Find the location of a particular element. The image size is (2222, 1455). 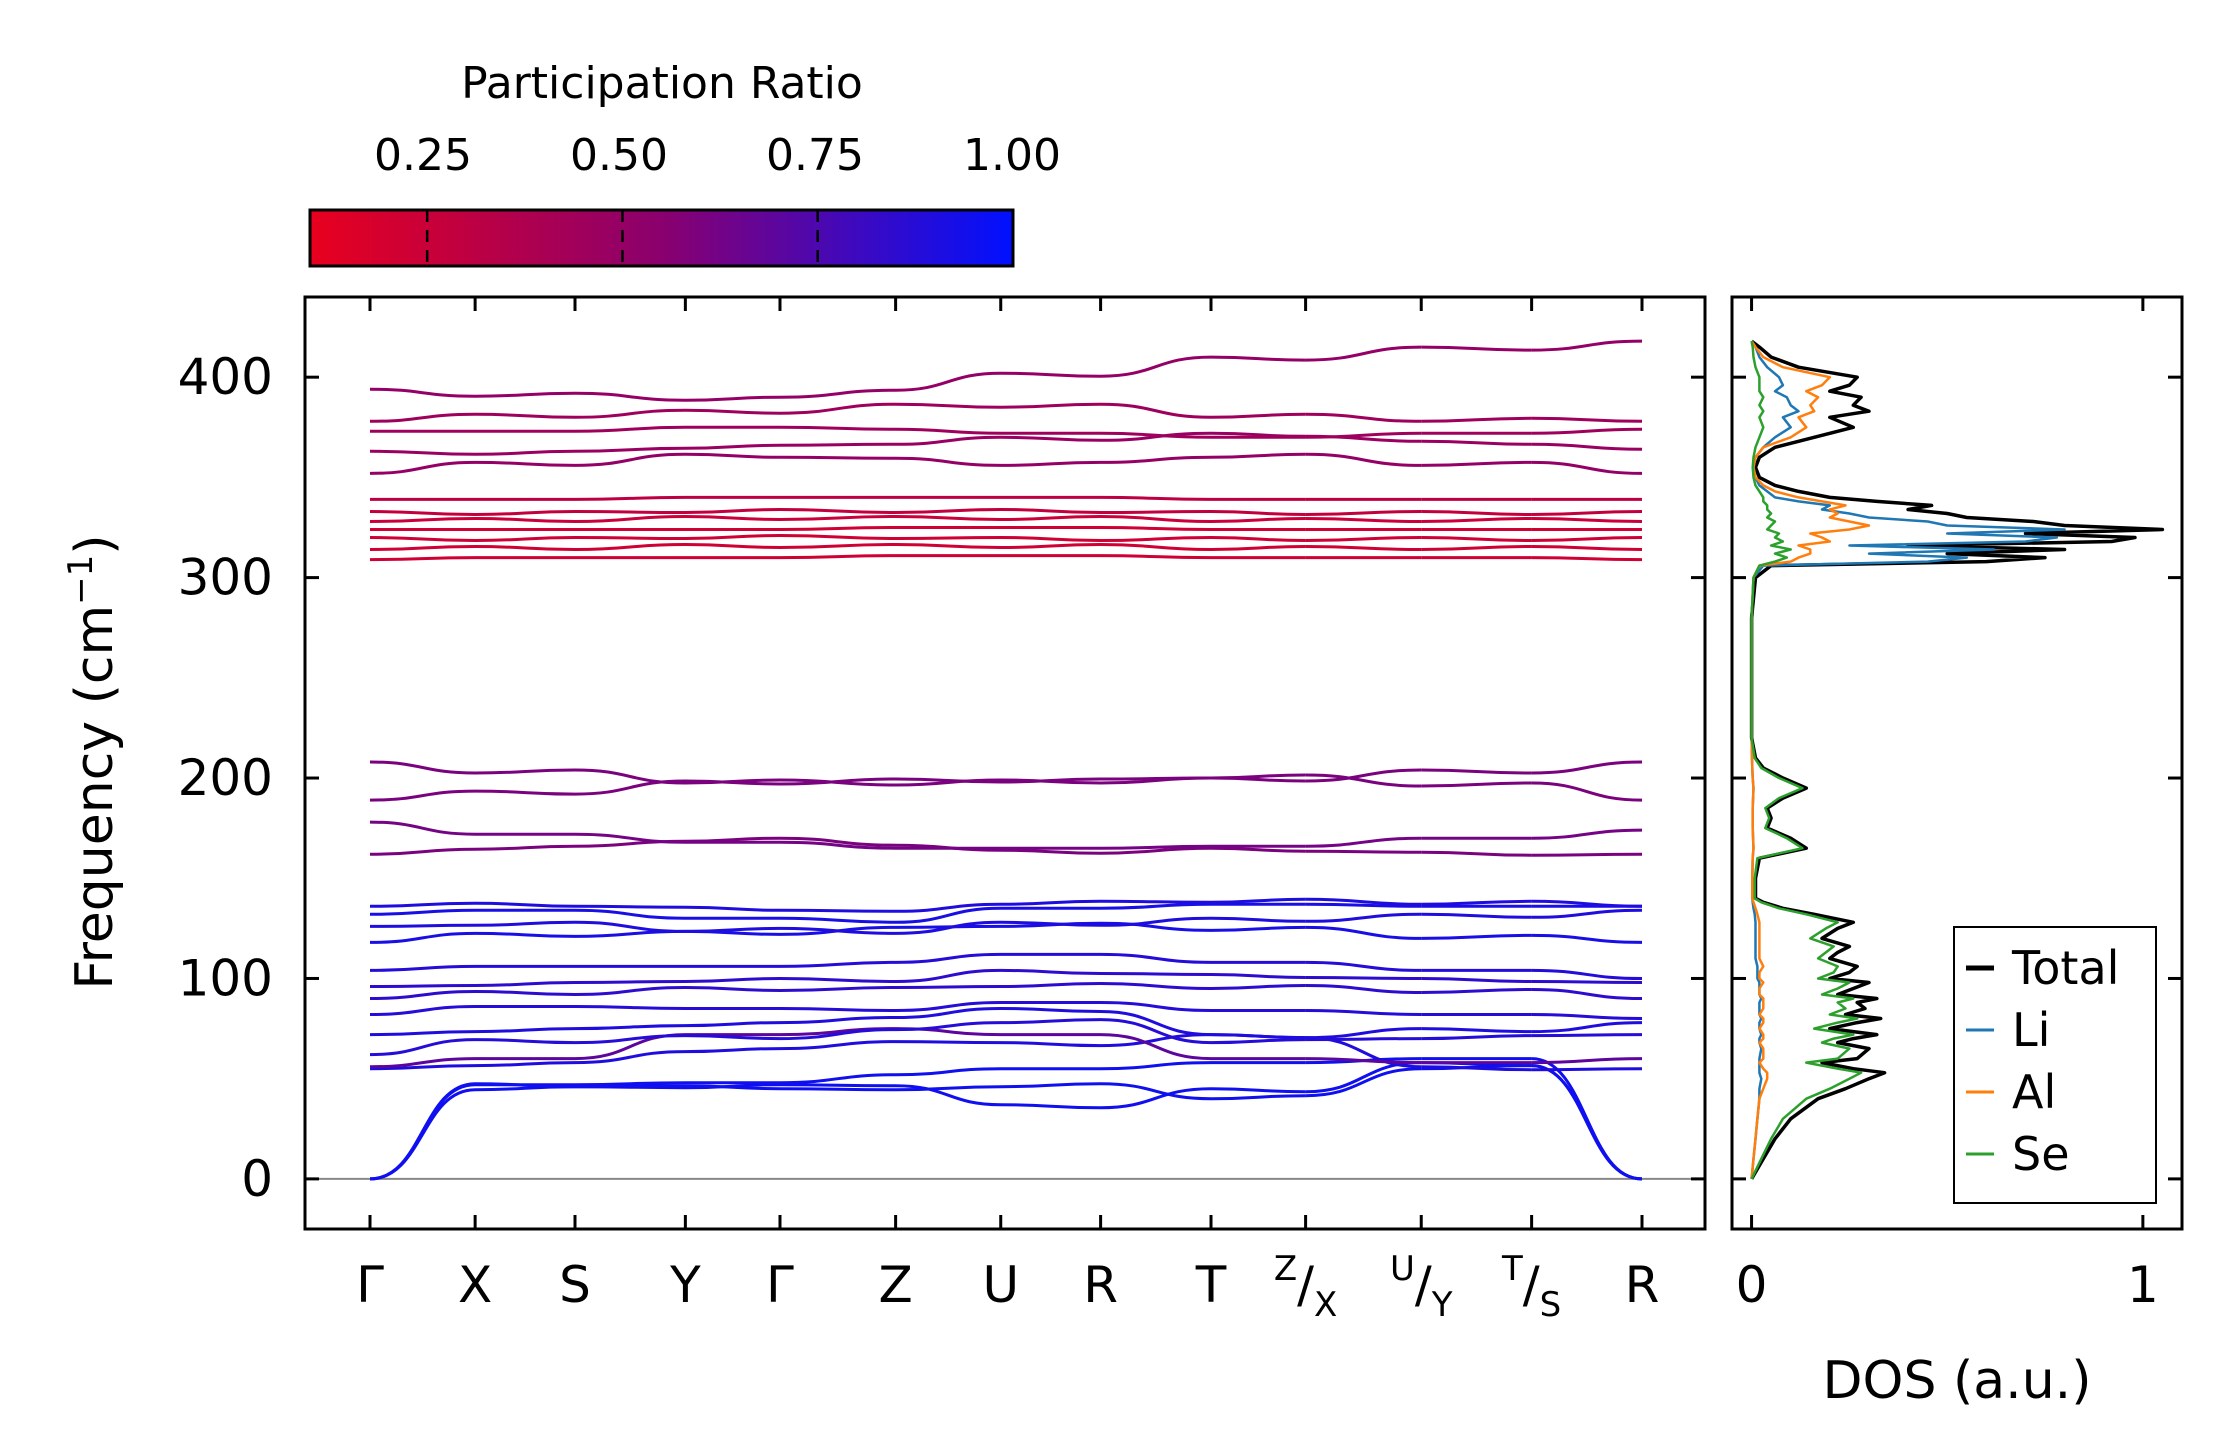

kpoint-label: U is located at coordinates (1000, 1285).